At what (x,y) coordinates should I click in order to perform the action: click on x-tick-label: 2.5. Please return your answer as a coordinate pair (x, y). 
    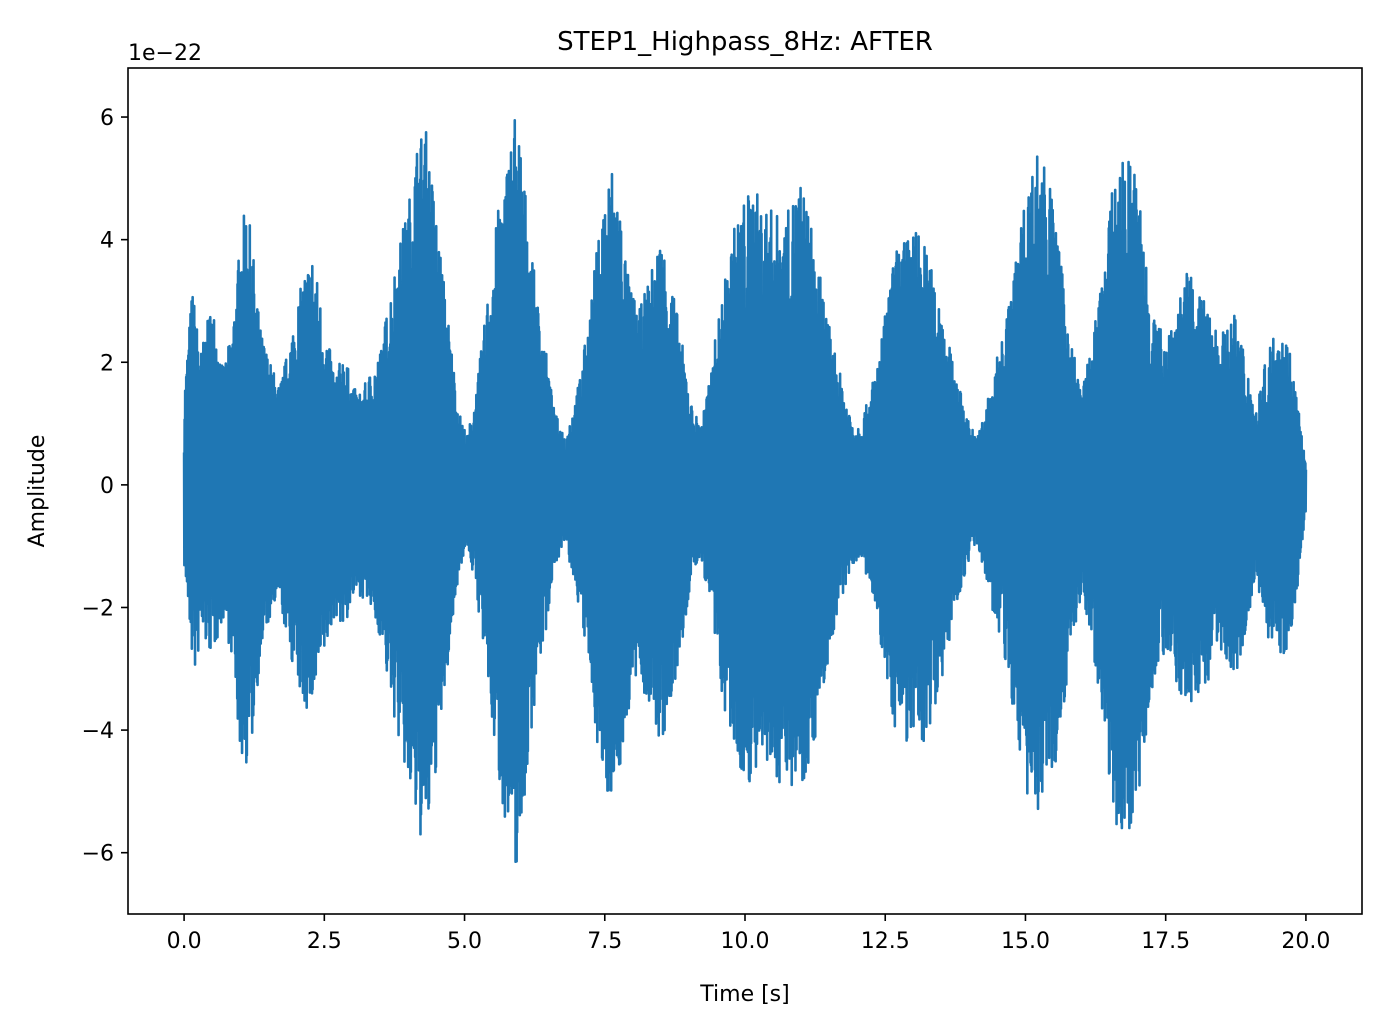
    Looking at the image, I should click on (324, 941).